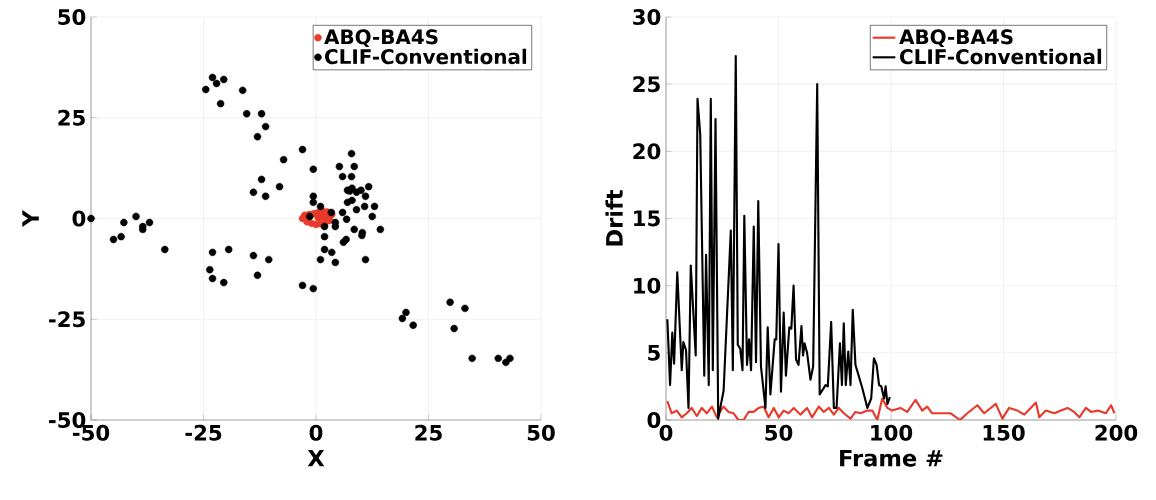 This screenshot has width=1156, height=500. I want to click on x-tick-label: 100, so click(892, 432).